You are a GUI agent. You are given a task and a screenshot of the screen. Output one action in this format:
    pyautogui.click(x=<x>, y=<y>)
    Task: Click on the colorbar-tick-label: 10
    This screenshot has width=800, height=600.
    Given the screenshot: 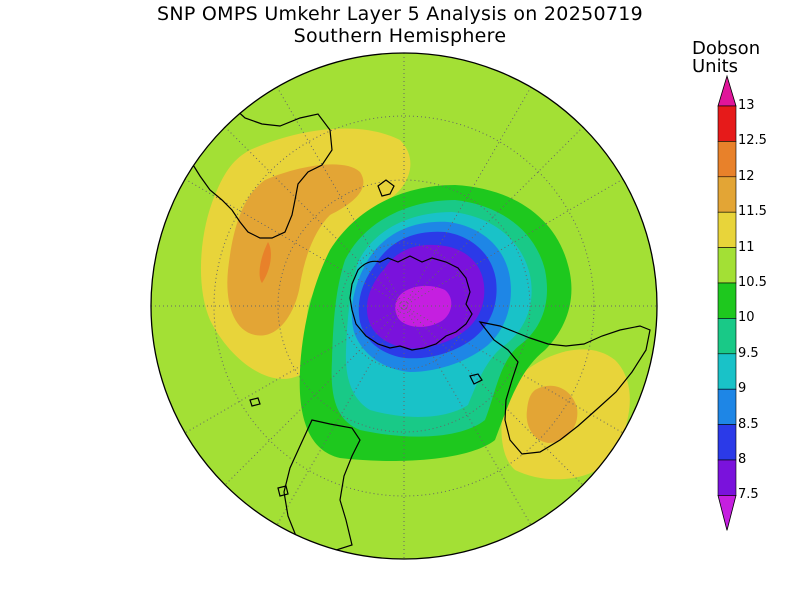 What is the action you would take?
    pyautogui.click(x=746, y=318)
    